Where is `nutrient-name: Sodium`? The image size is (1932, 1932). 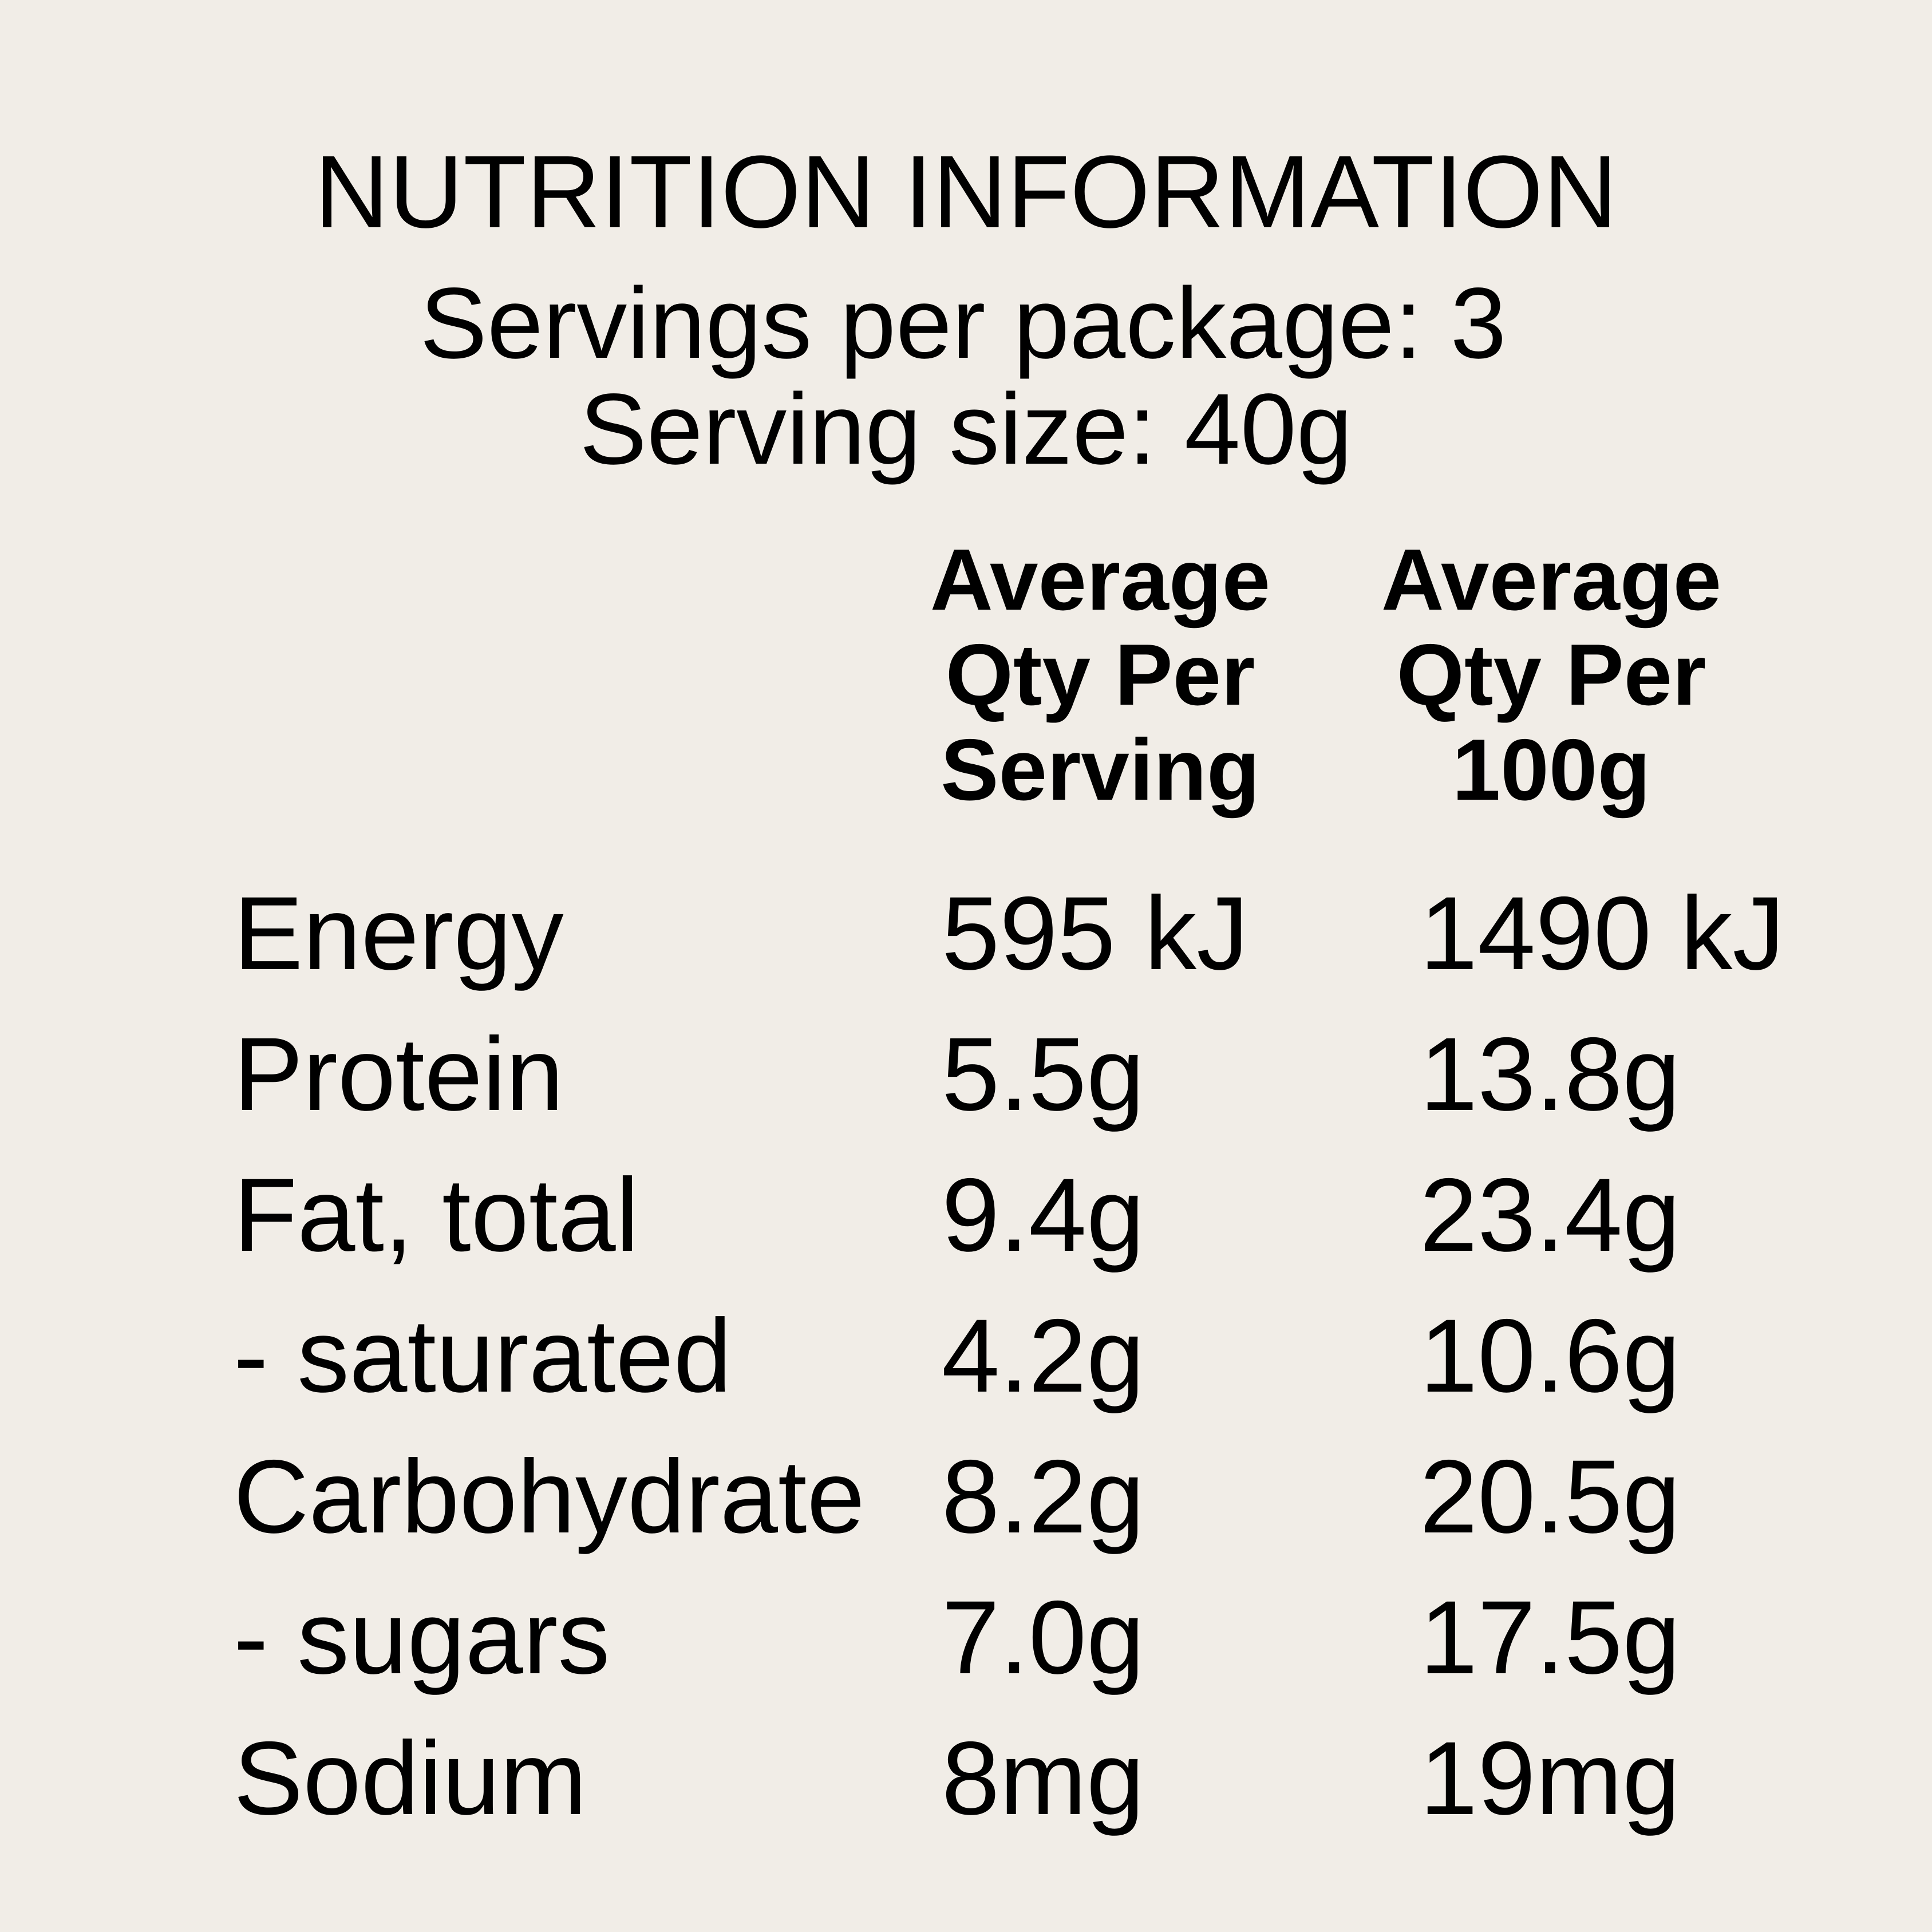
nutrient-name: Sodium is located at coordinates (410, 1778).